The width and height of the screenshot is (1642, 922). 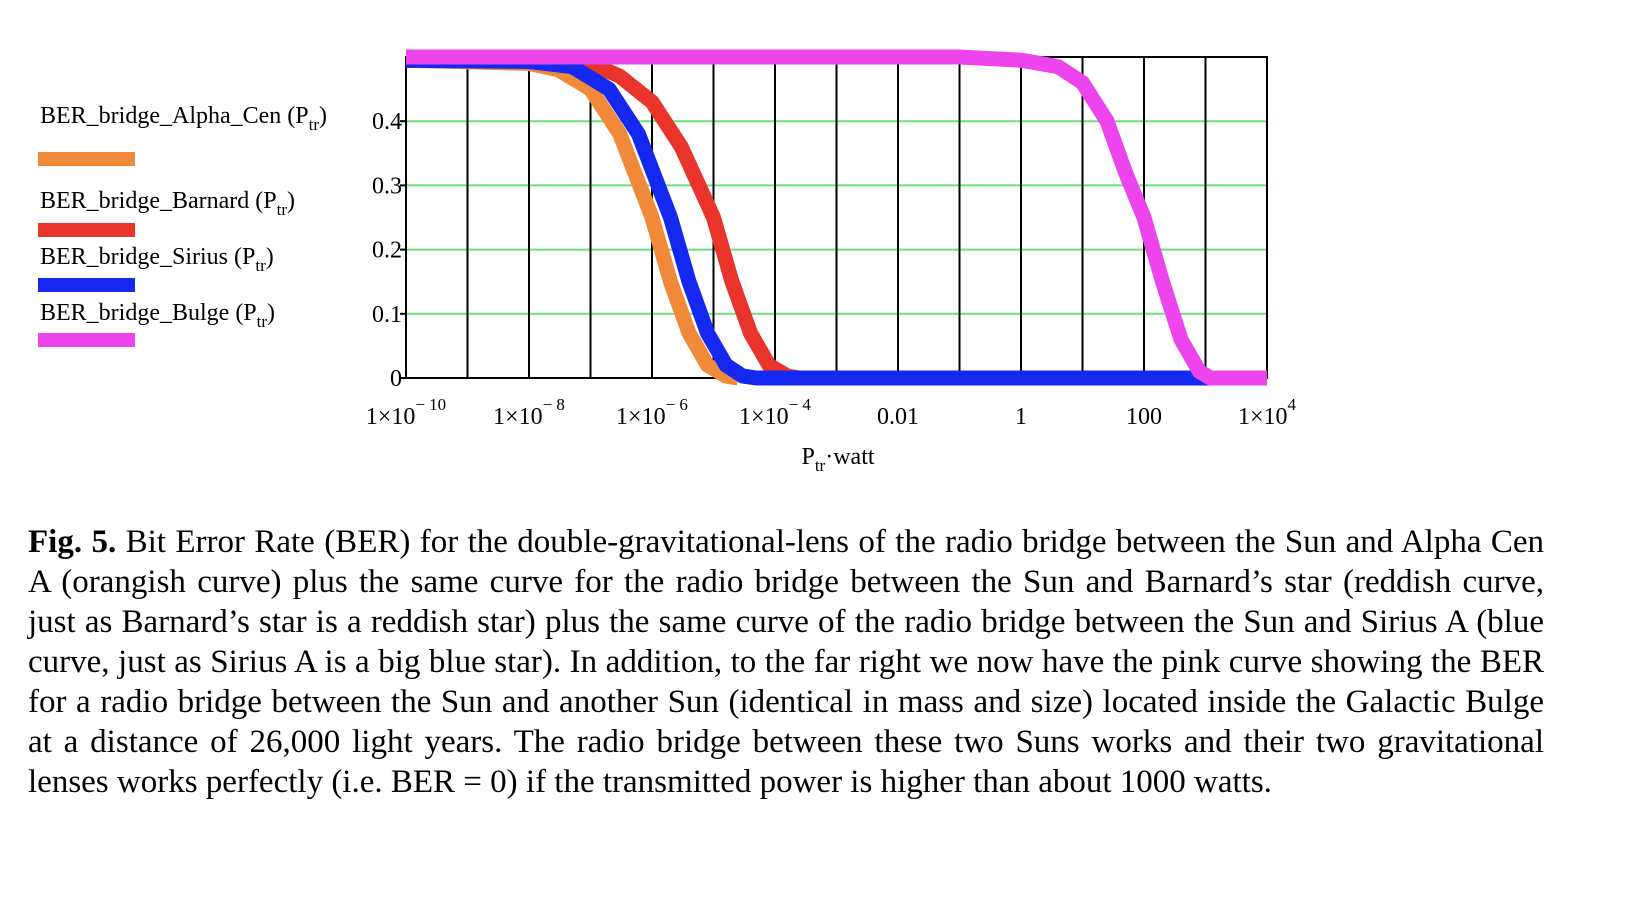 I want to click on x-tick-label: 100, so click(x=1144, y=417).